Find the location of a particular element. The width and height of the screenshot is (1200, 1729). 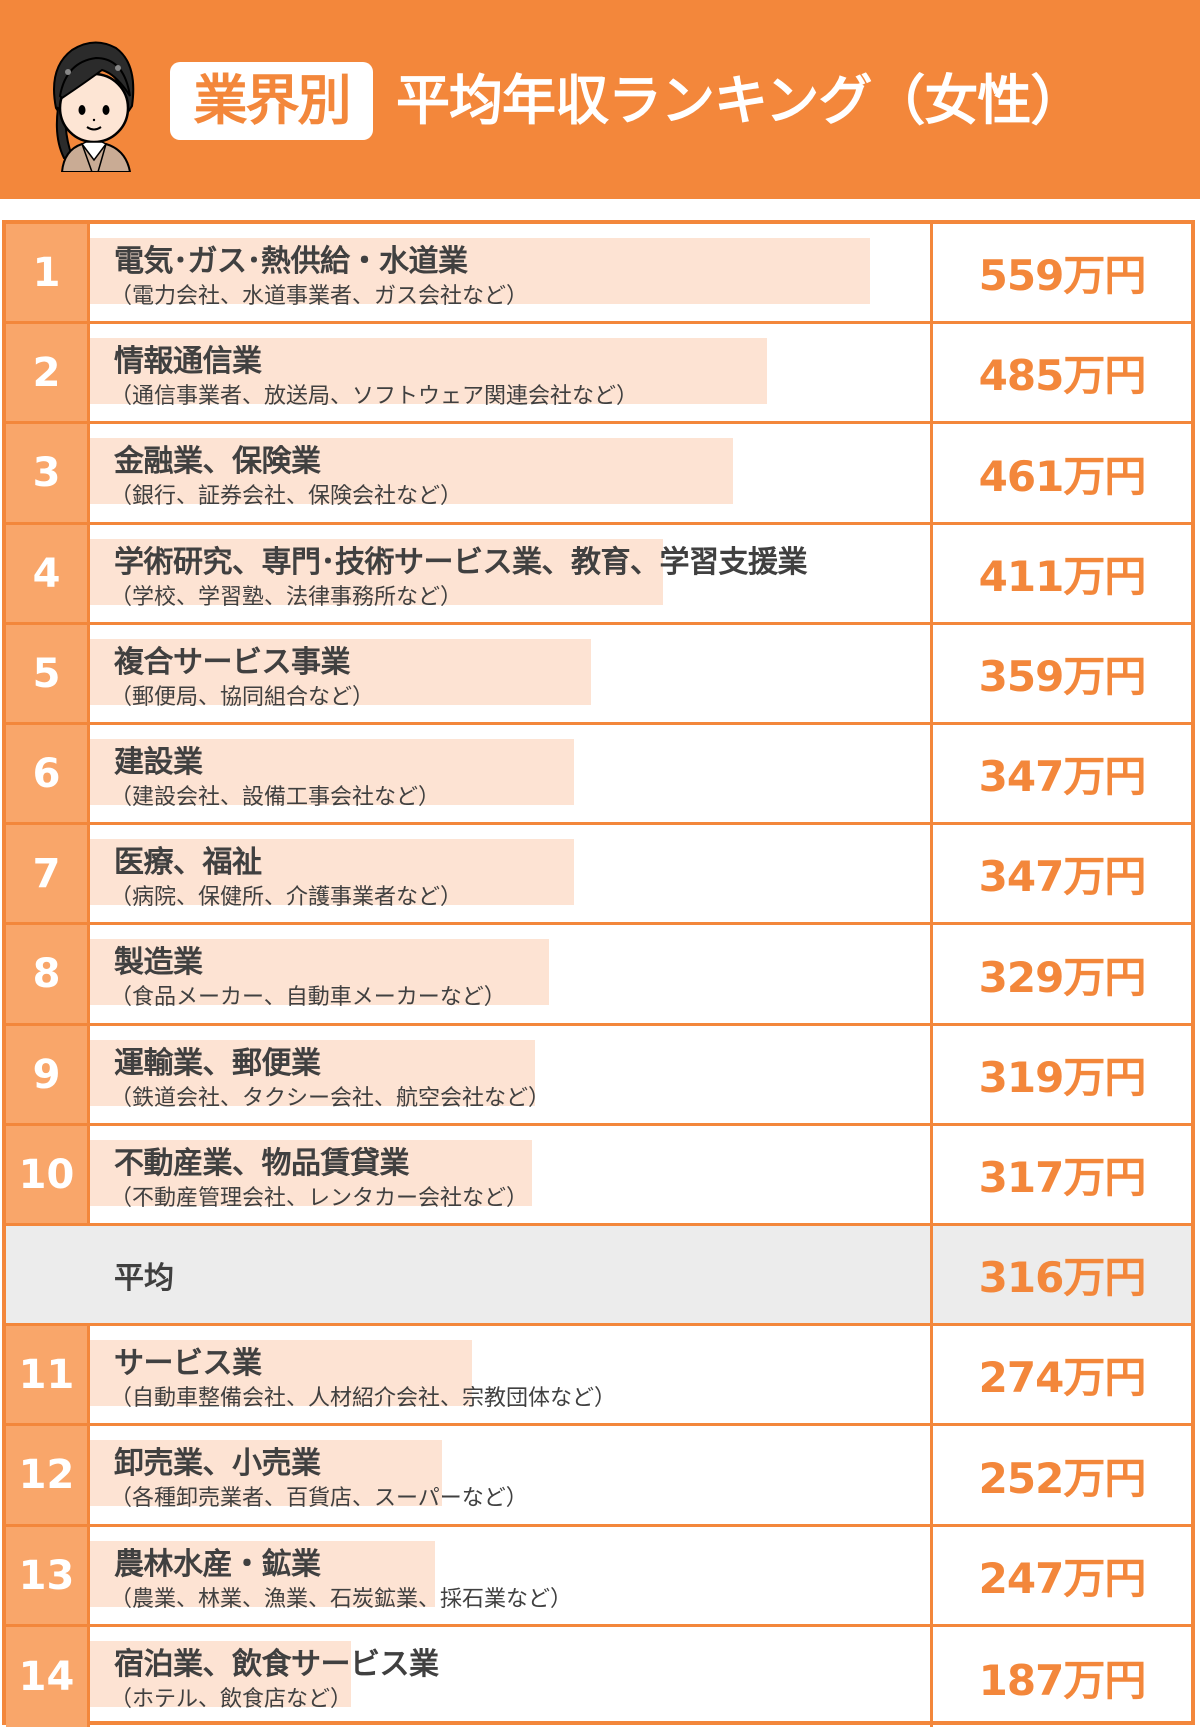

industry-examples: （学校、学習塾、法律事務所など） is located at coordinates (286, 597).